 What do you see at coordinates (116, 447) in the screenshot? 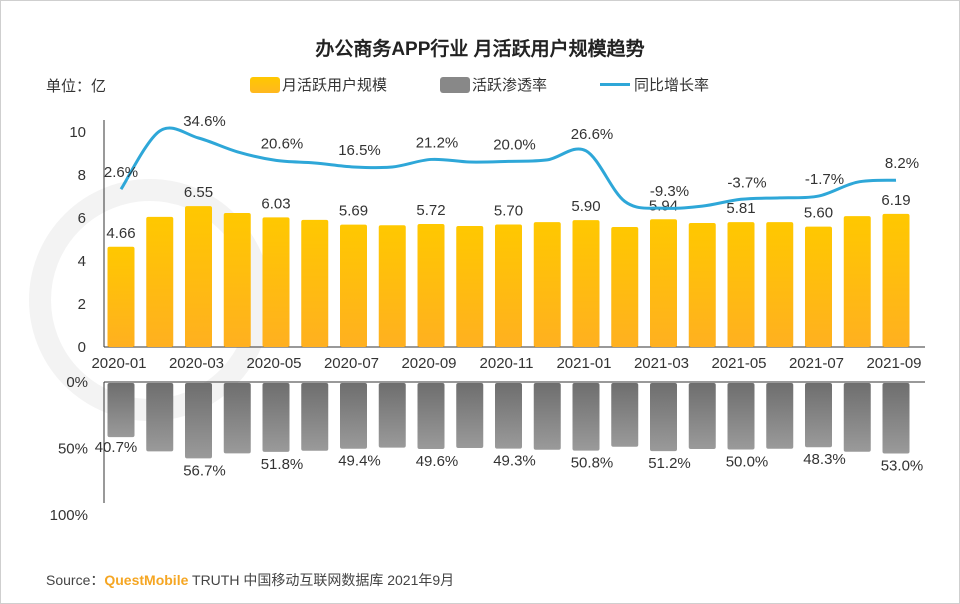
I see `penetration-data-label: 40.7%` at bounding box center [116, 447].